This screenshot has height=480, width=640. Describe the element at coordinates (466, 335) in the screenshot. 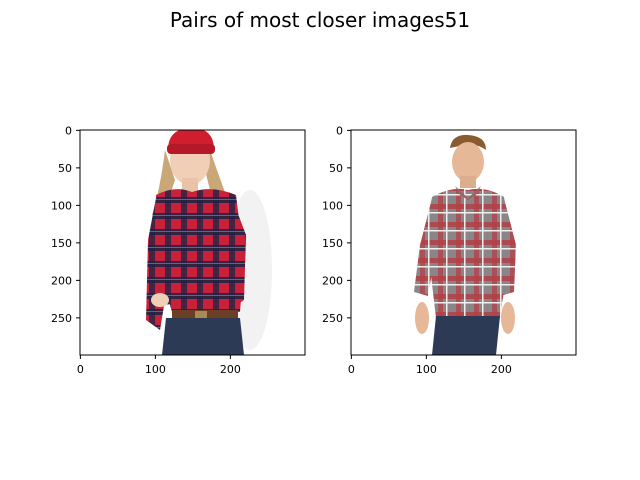

I see `man-jeans` at that location.